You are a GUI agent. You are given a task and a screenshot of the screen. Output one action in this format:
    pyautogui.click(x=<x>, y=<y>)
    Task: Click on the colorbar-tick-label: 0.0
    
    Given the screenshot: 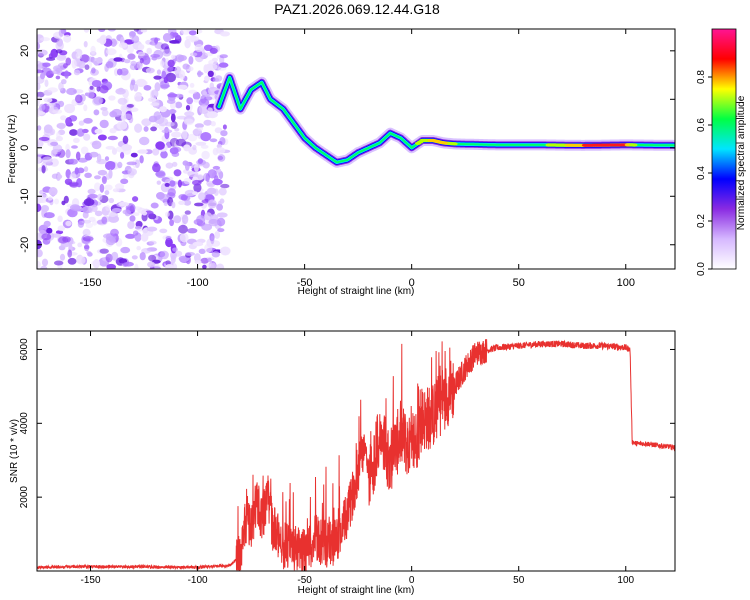 What is the action you would take?
    pyautogui.click(x=701, y=269)
    